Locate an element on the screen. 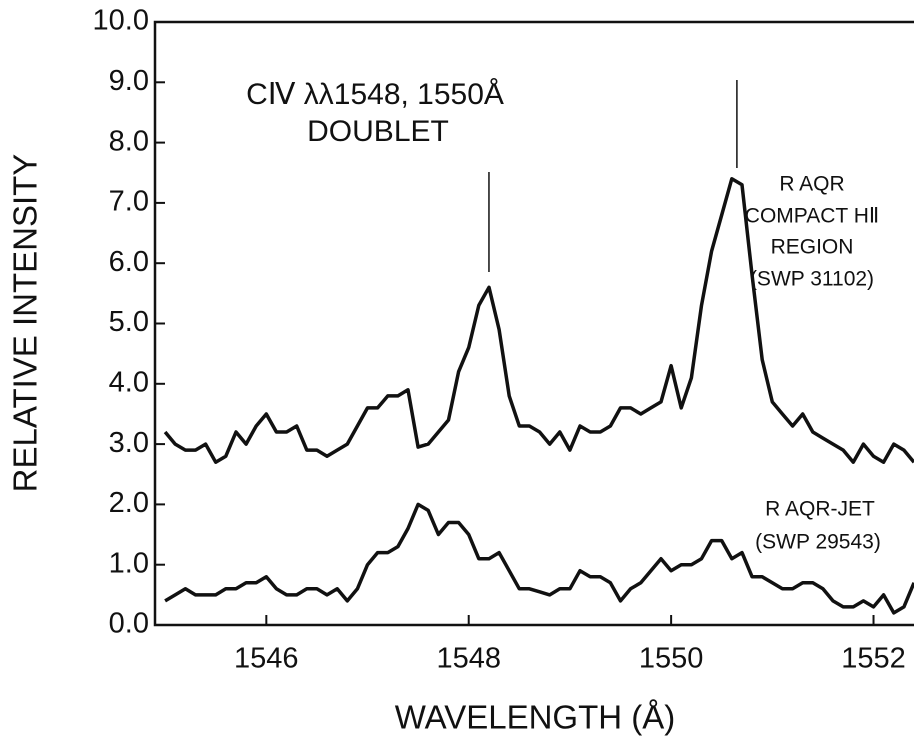  x-tick-label: 1548 is located at coordinates (468, 659).